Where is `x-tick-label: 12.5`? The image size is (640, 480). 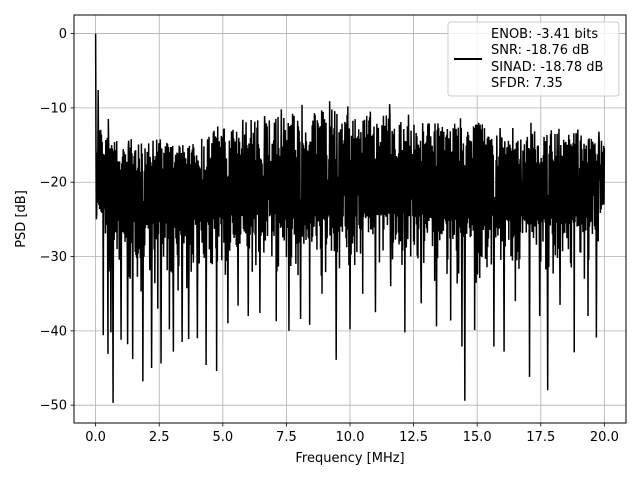
x-tick-label: 12.5 is located at coordinates (413, 437).